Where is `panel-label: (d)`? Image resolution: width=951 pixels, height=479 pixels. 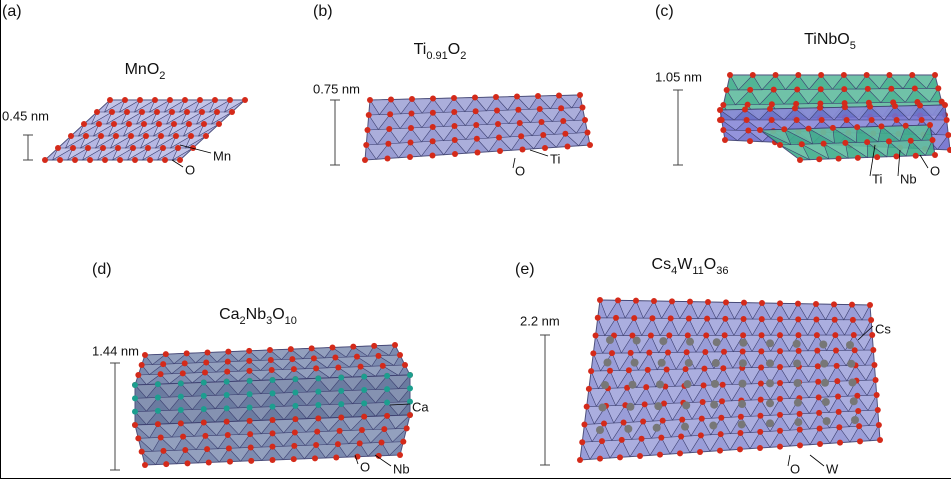
panel-label: (d) is located at coordinates (102, 269).